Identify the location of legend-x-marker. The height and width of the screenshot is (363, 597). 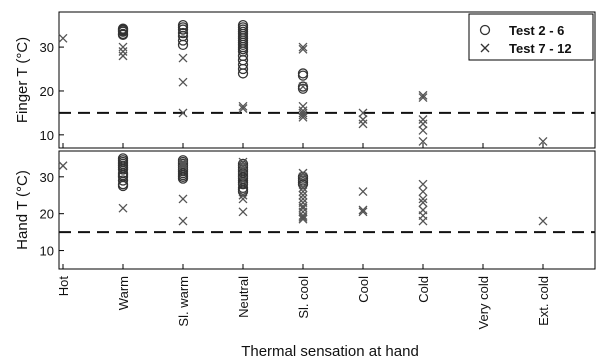
(485, 48).